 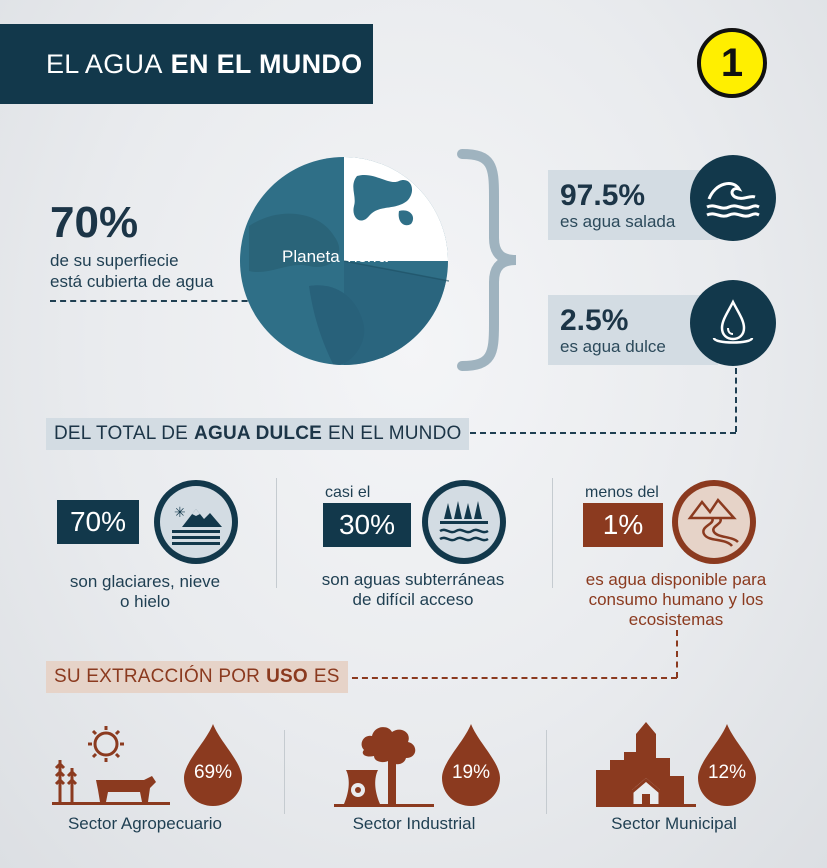 What do you see at coordinates (213, 772) in the screenshot?
I see `agro-pct: 69%` at bounding box center [213, 772].